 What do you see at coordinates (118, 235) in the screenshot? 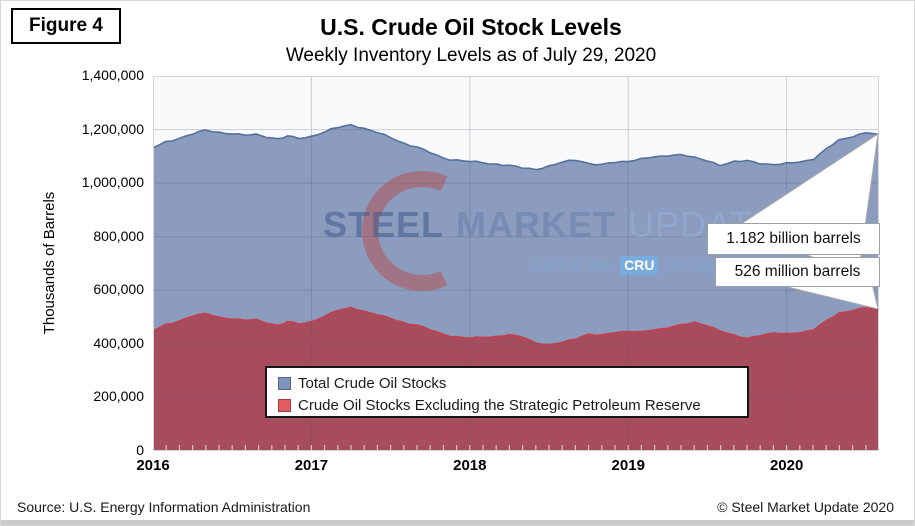
I see `y-tick-label: 800,000` at bounding box center [118, 235].